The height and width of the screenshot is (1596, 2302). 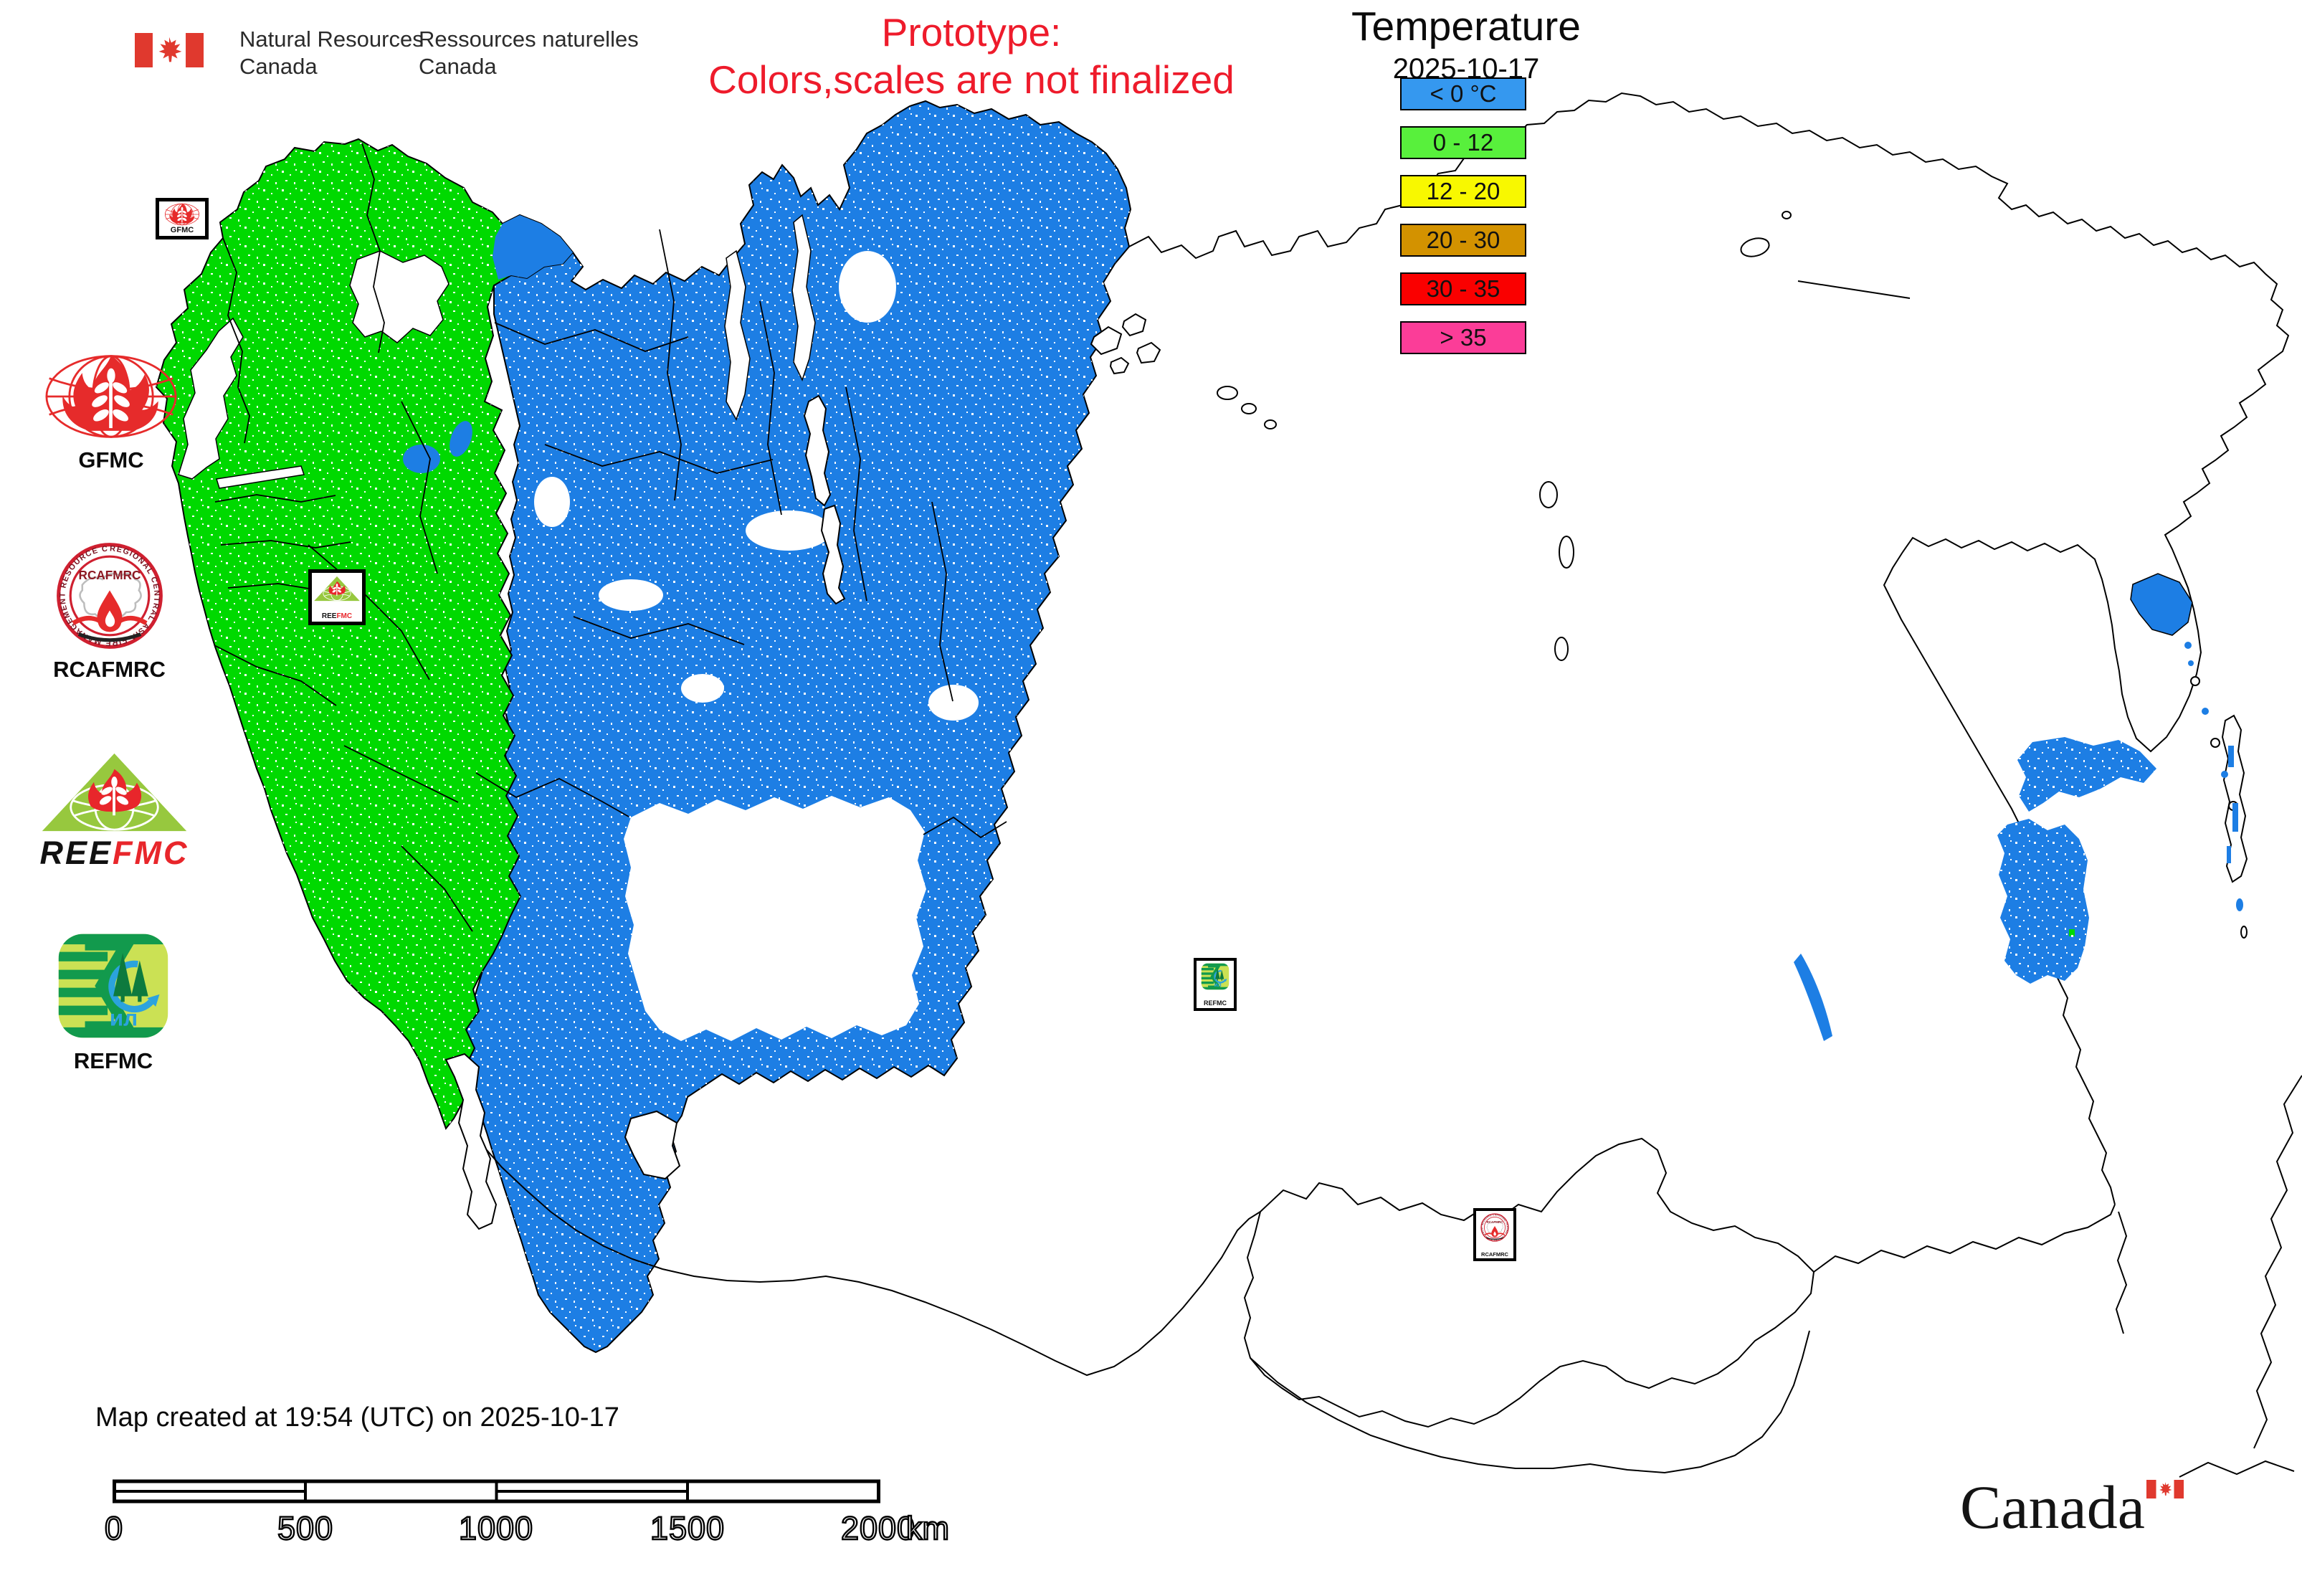 I want to click on nrcan-title-en: Natural Resources Canada, so click(x=332, y=53).